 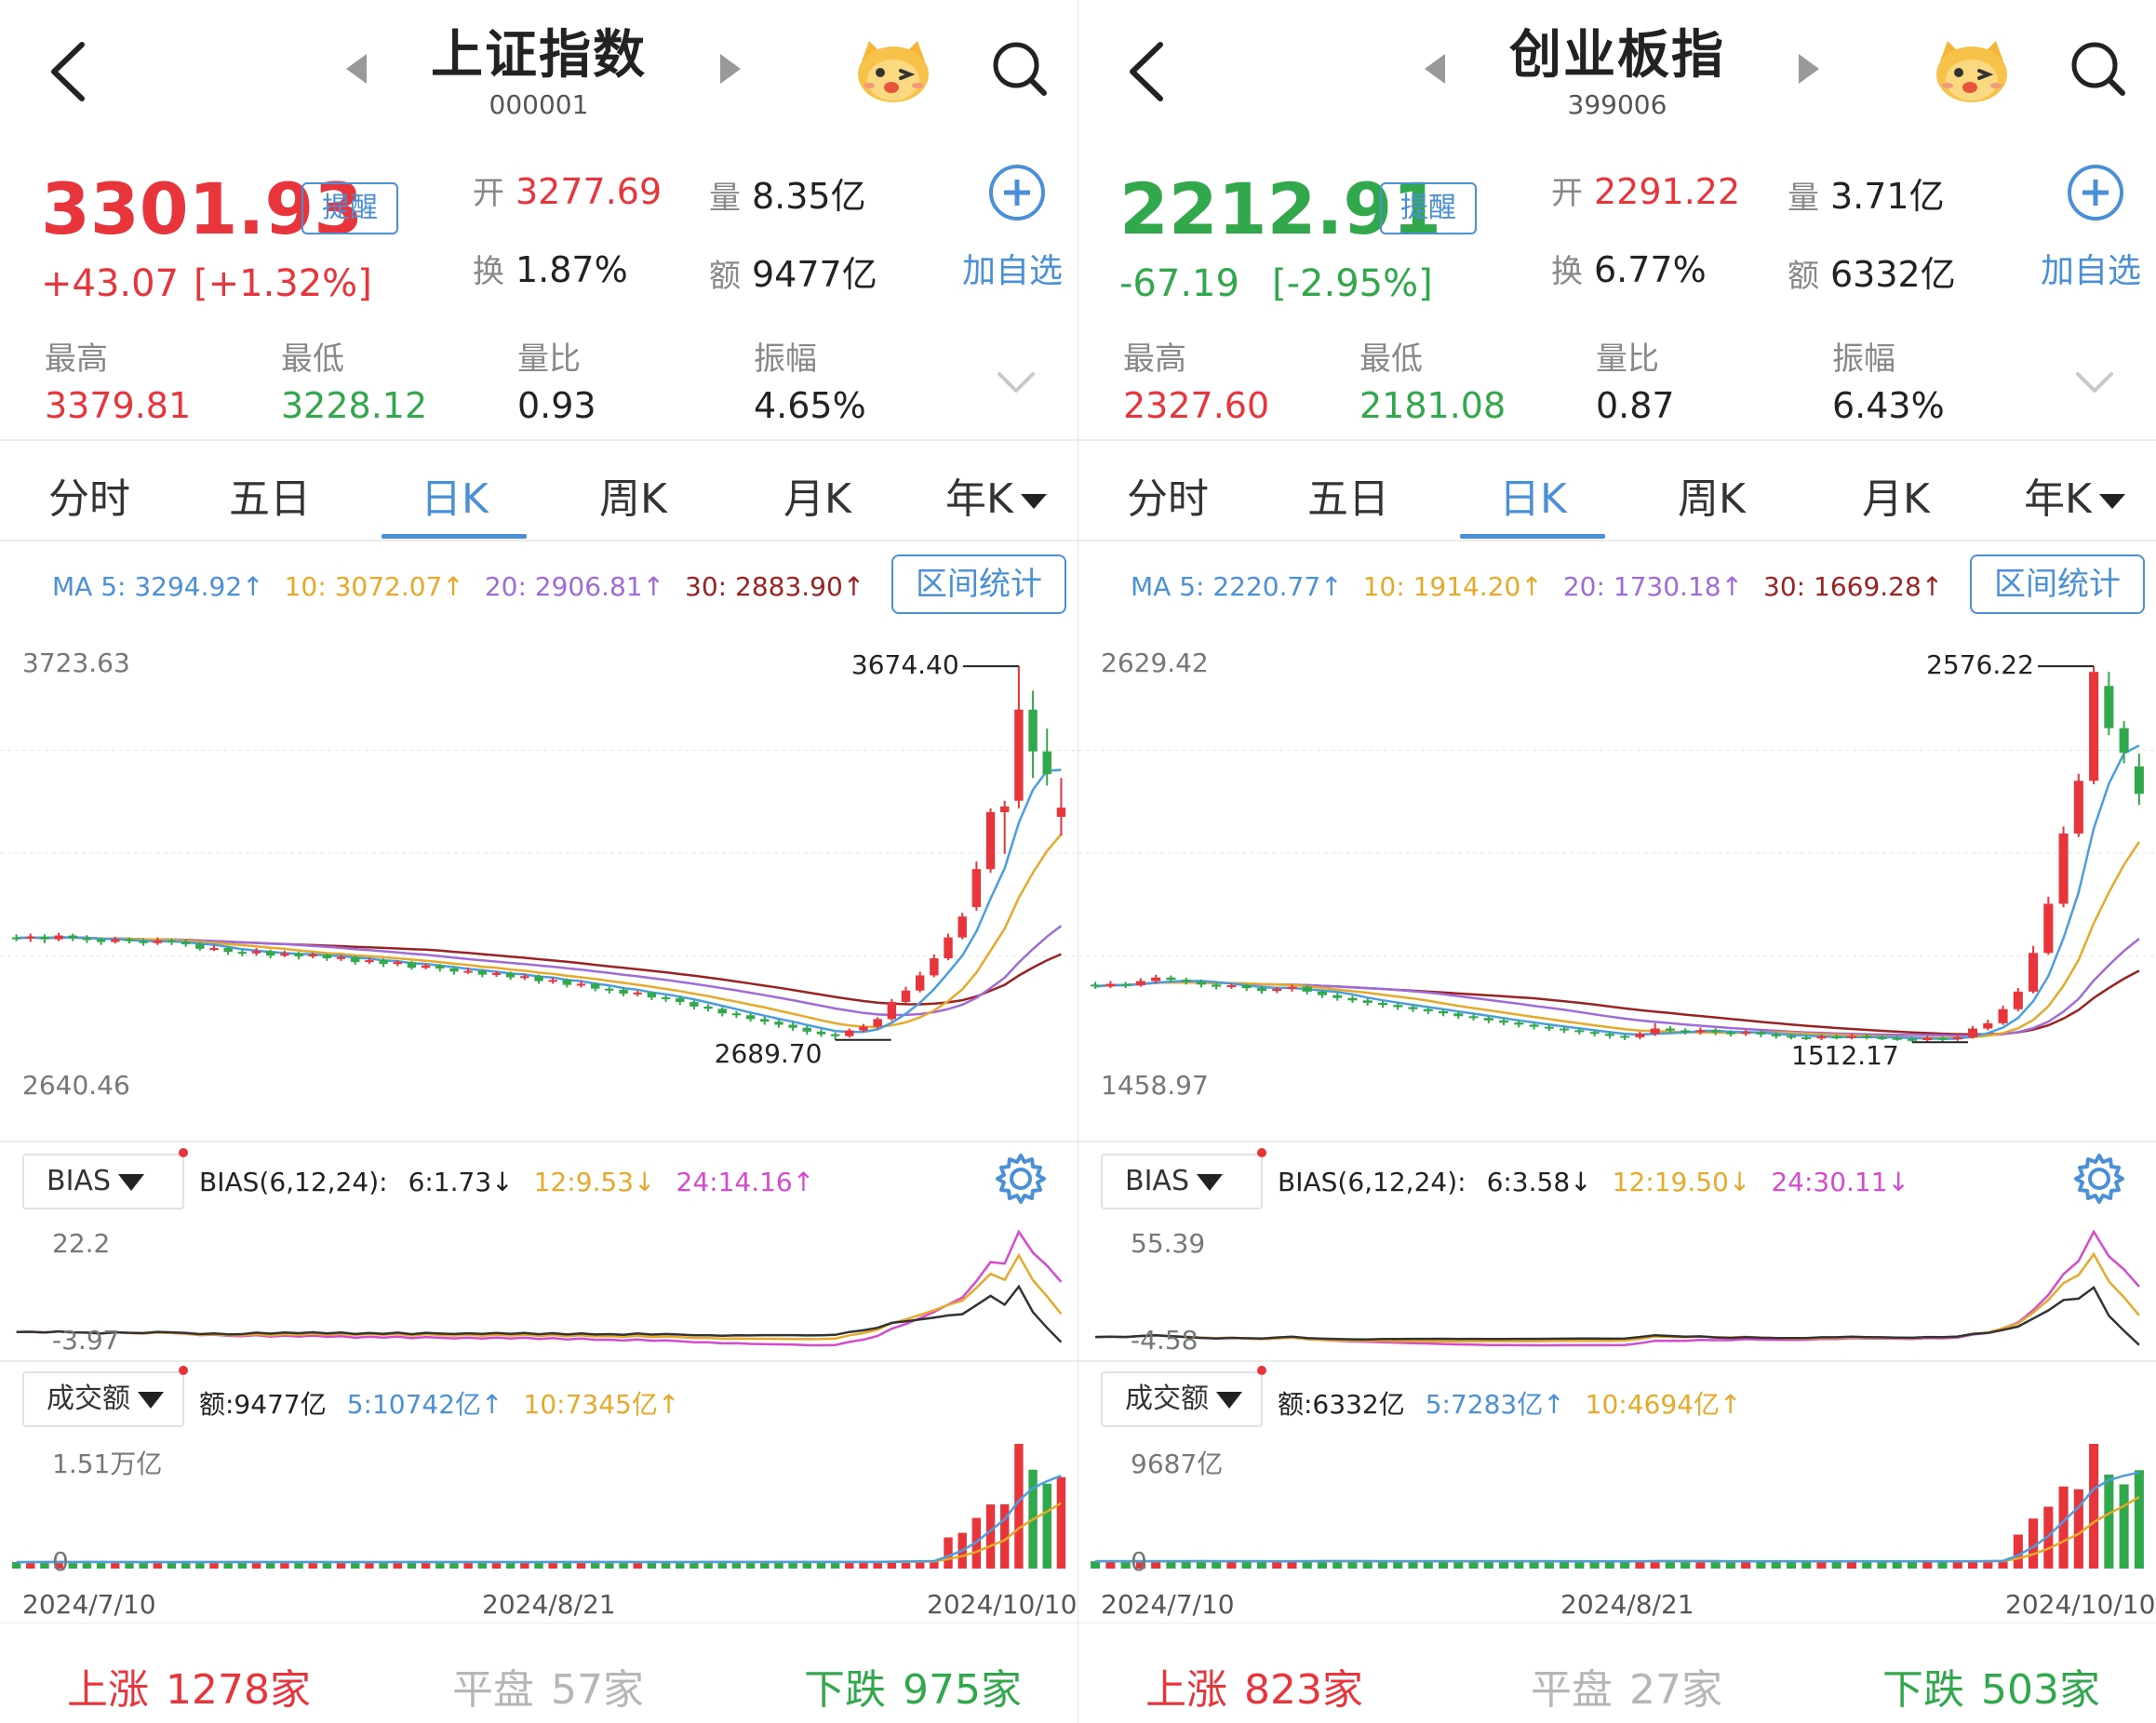 What do you see at coordinates (1167, 1399) in the screenshot?
I see `volume-select-label: 成交额` at bounding box center [1167, 1399].